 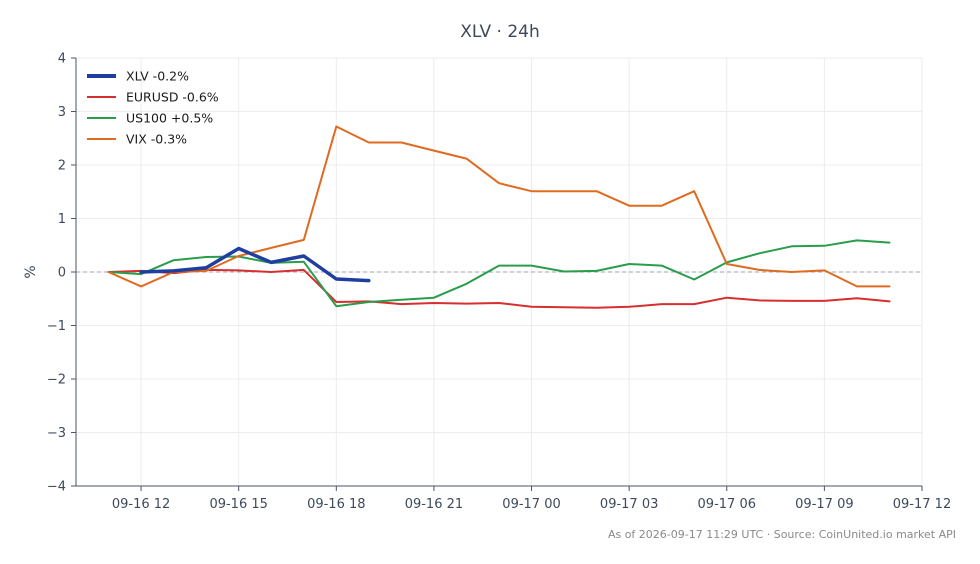 I want to click on y-tick-label: −2, so click(x=56, y=380).